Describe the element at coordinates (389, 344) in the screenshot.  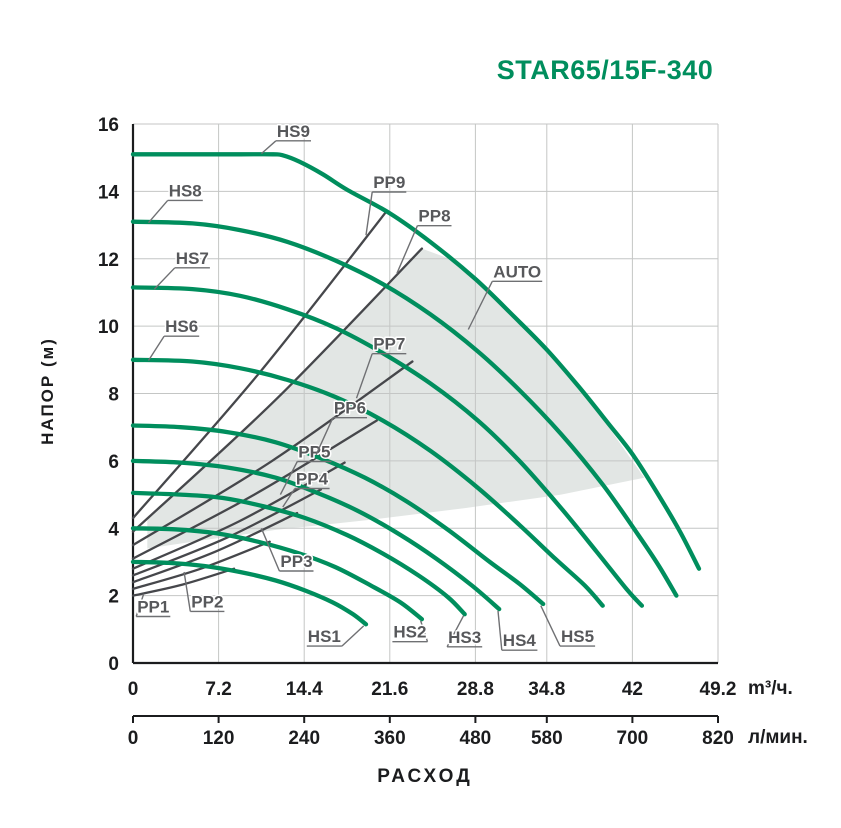
I see `label-PP7: PP7` at that location.